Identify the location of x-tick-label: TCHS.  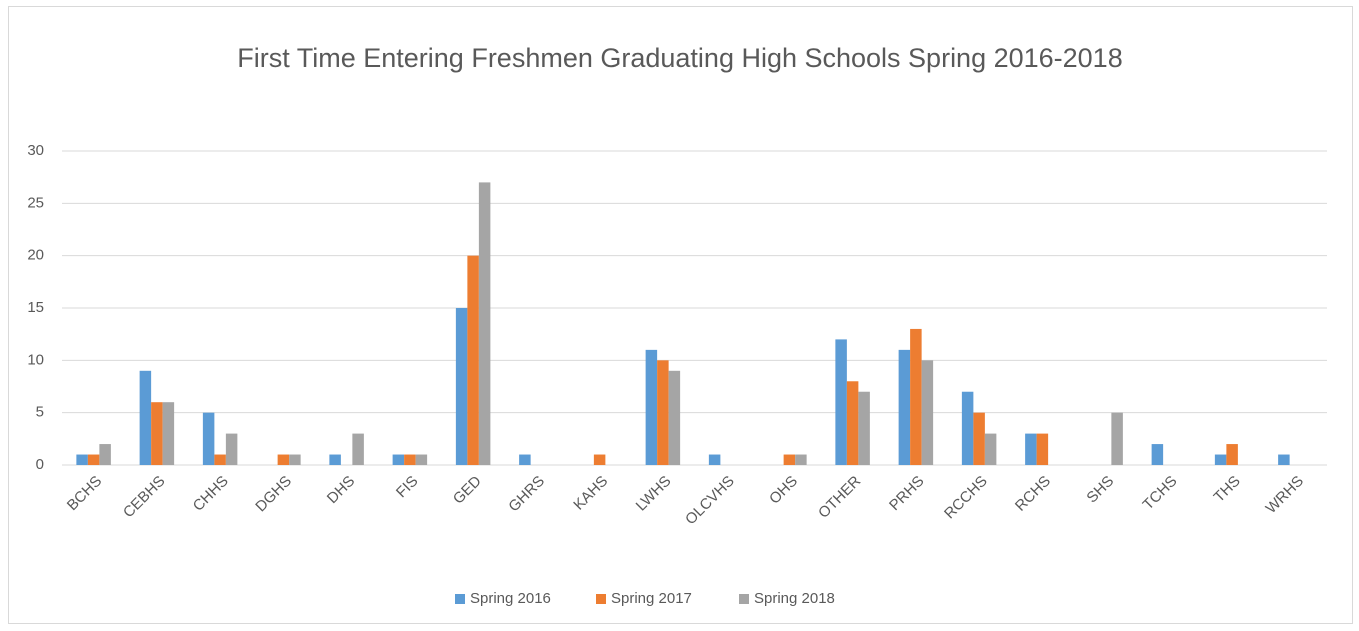
(1160, 493).